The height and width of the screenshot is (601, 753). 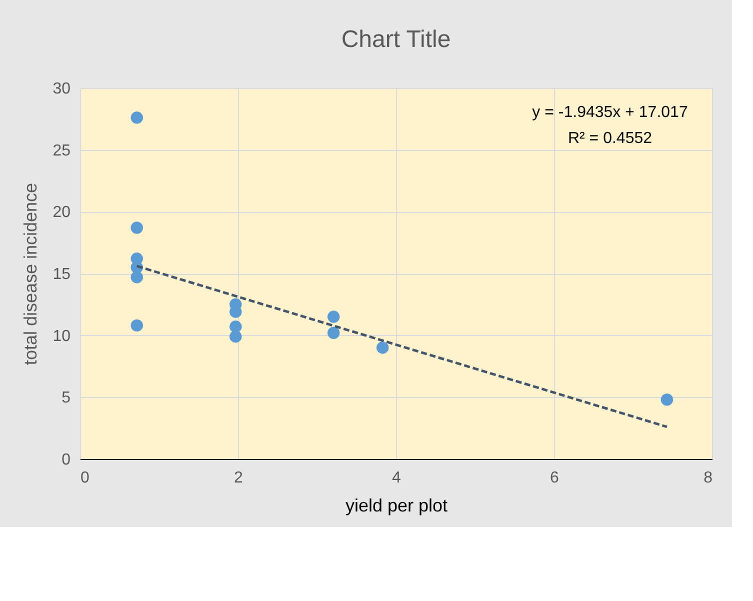 What do you see at coordinates (61, 213) in the screenshot?
I see `y-tick-label: 20` at bounding box center [61, 213].